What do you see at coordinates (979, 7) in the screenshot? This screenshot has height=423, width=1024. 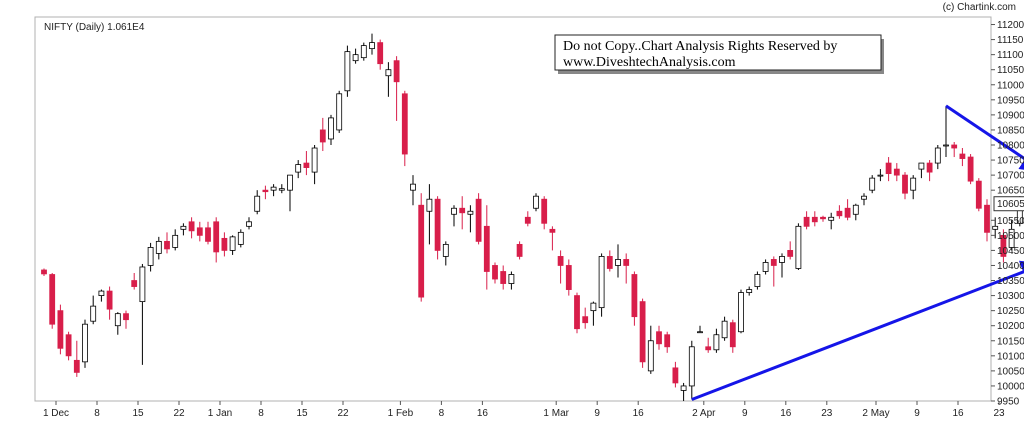 I see `chartink-credit: (c) Chartink.com` at bounding box center [979, 7].